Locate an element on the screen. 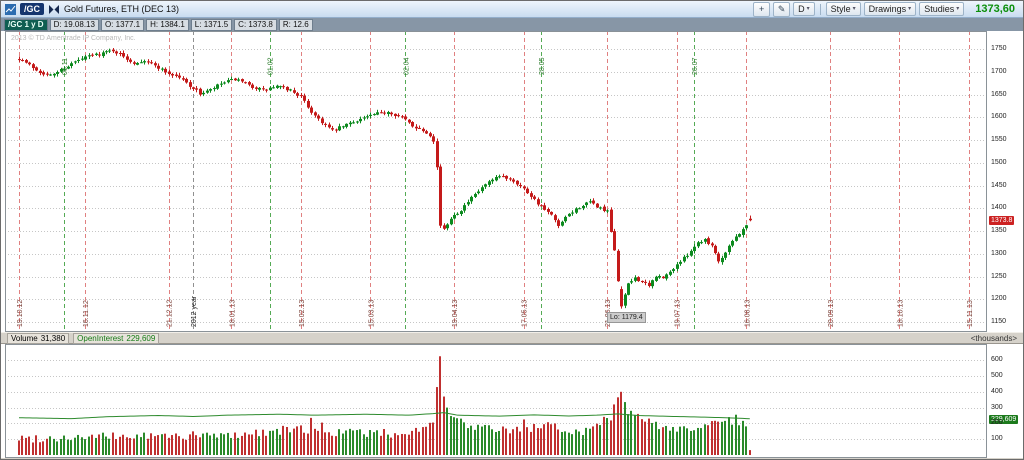 Image resolution: width=1024 pixels, height=460 pixels. open-interest-value: 229,609 is located at coordinates (141, 338).